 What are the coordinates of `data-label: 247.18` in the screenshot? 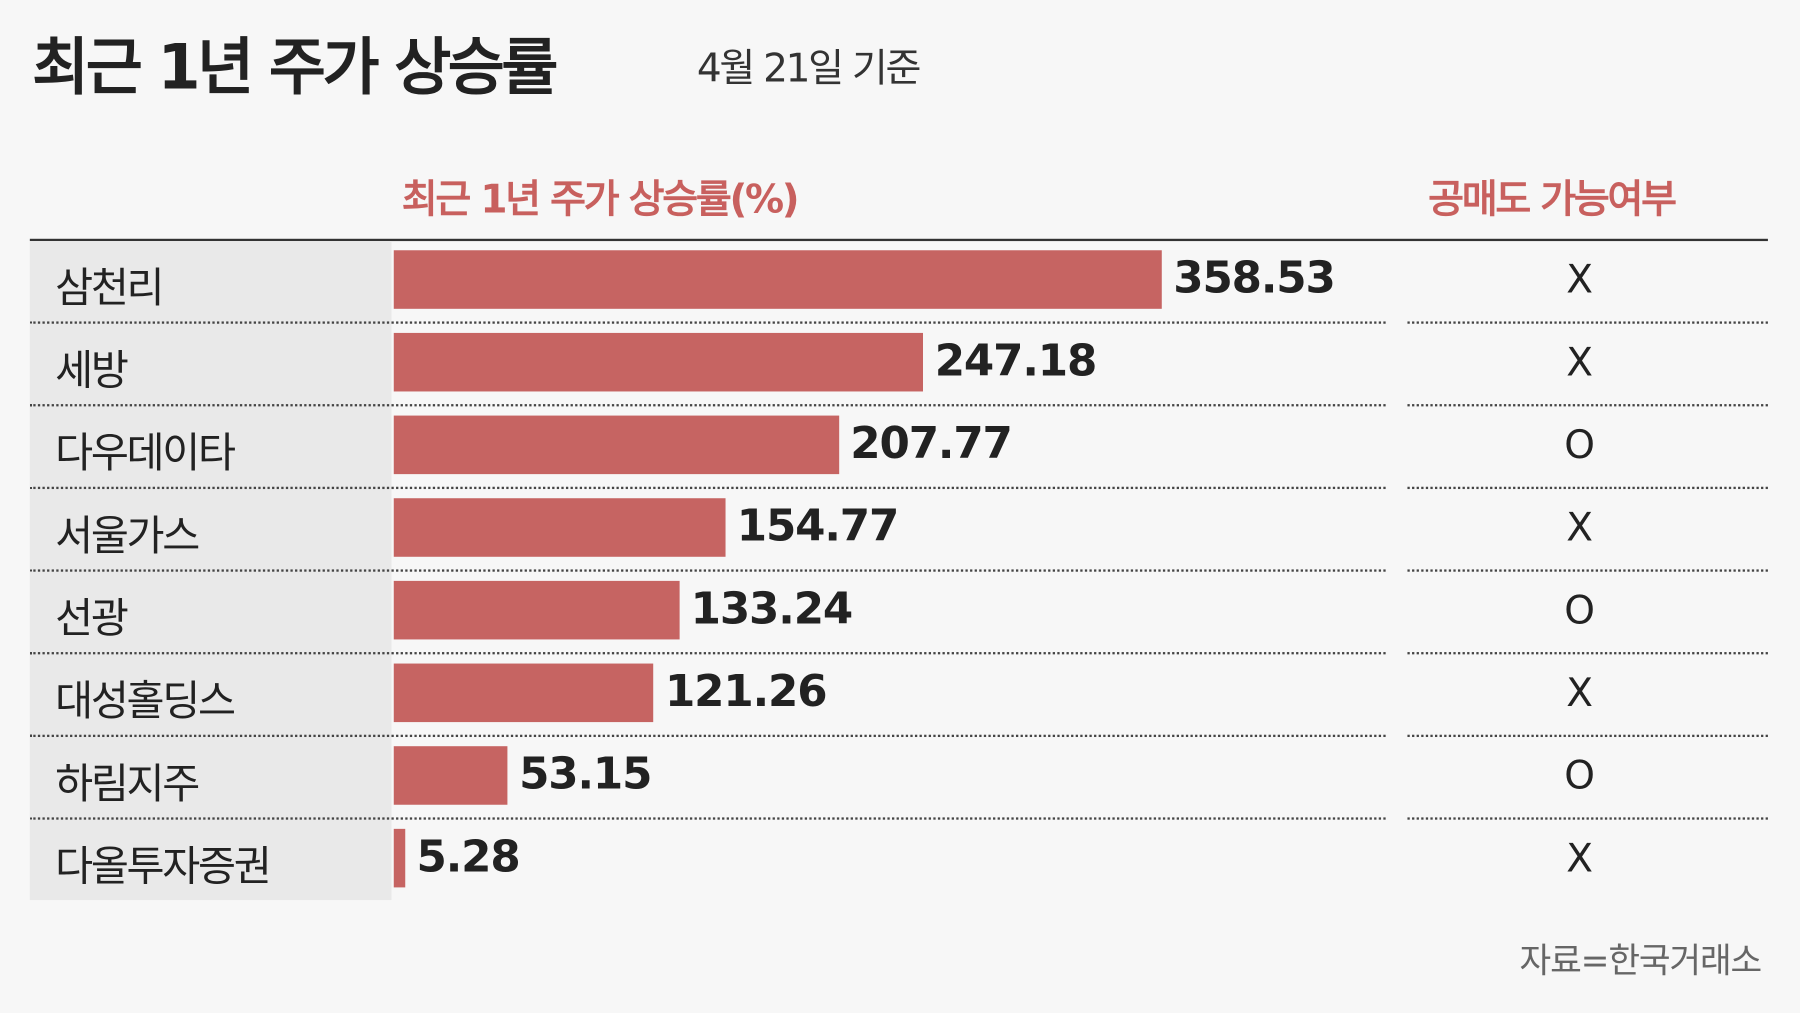 It's located at (1016, 360).